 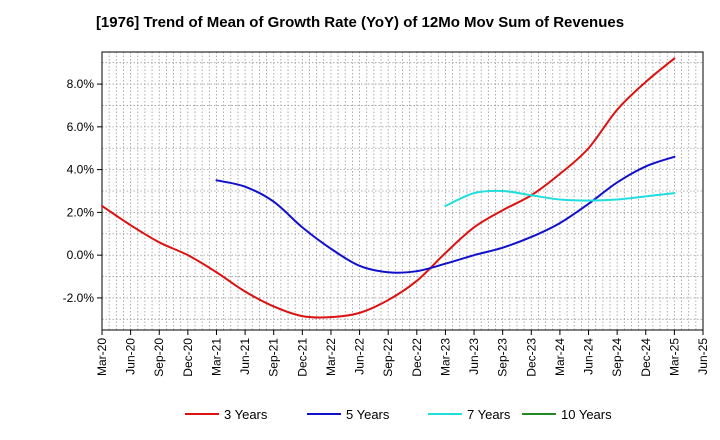 What do you see at coordinates (82, 191) in the screenshot?
I see `y-axis: -2.0% 0.0% 2.0% 4.0% 6.0% 8.0%` at bounding box center [82, 191].